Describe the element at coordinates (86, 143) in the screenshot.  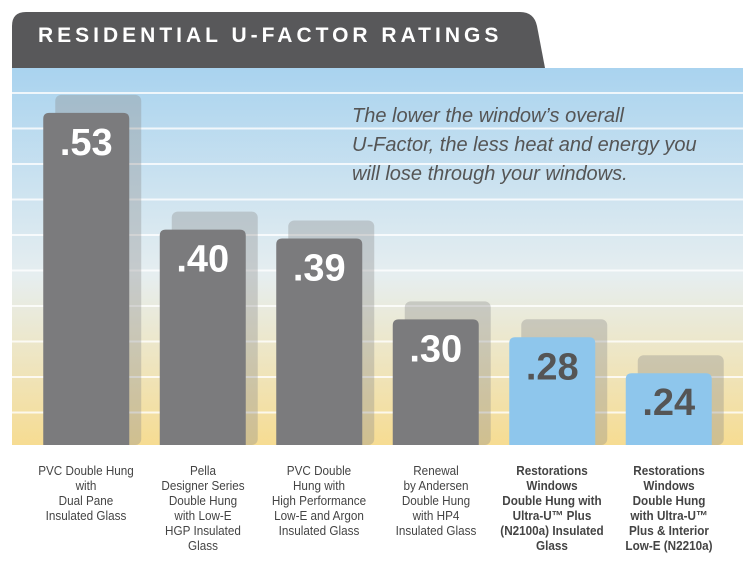
I see `value-label: .53` at that location.